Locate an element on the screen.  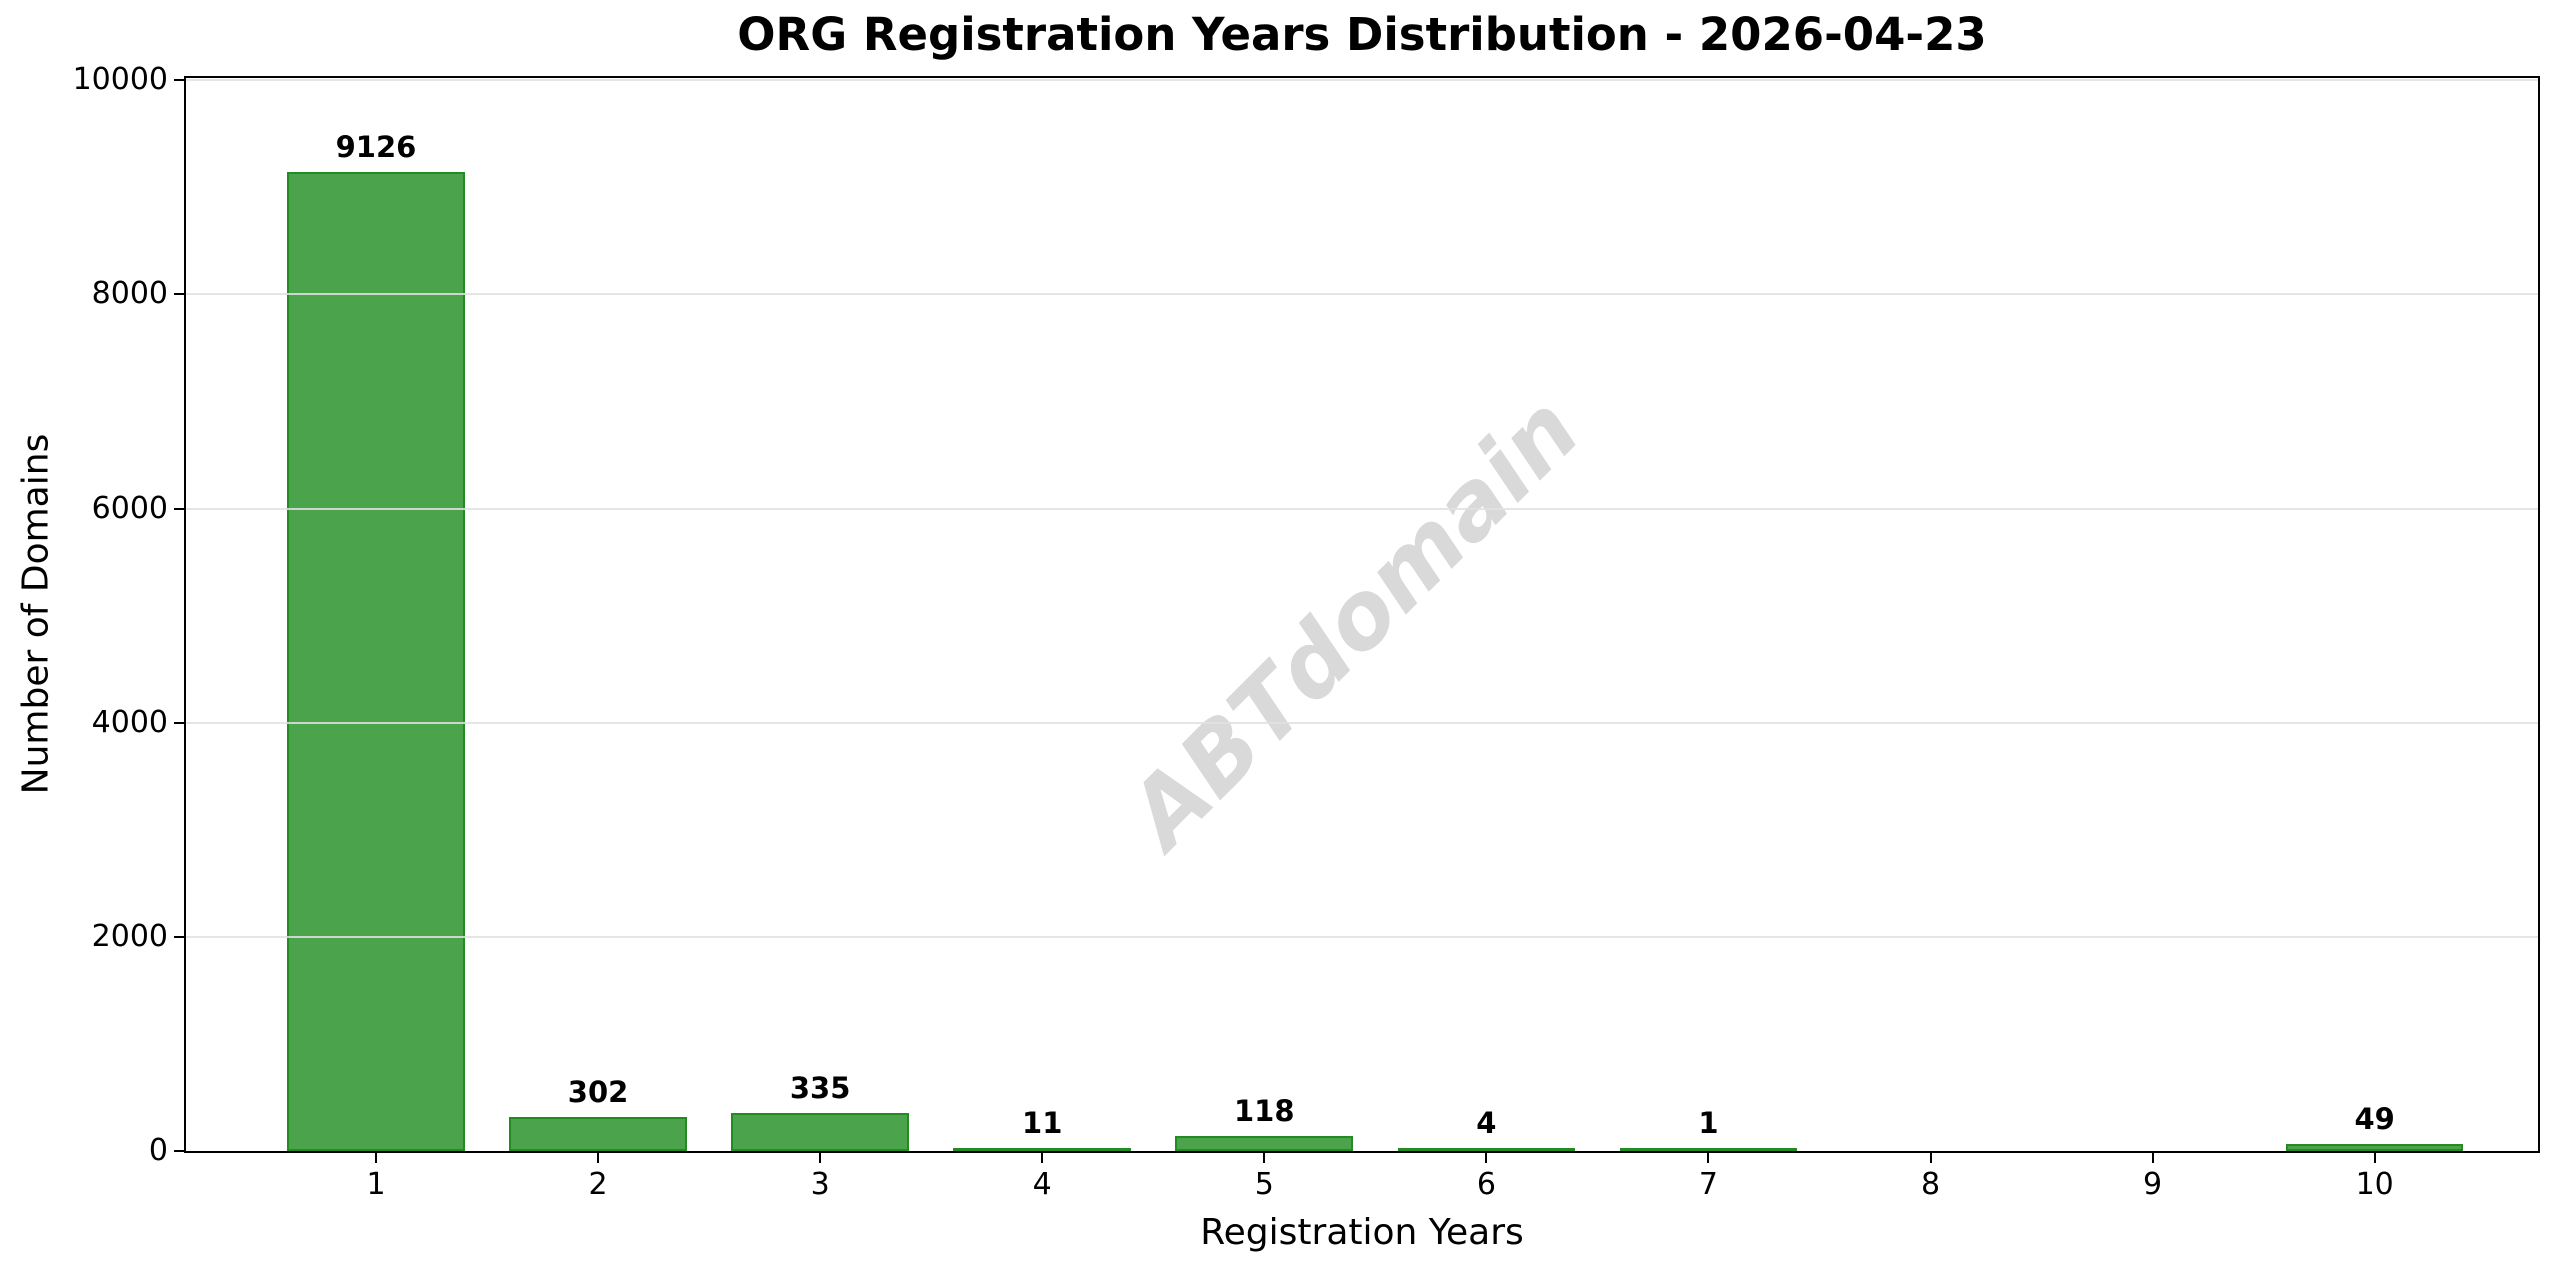
watermark-text: ABTdomain is located at coordinates (1354, 622).